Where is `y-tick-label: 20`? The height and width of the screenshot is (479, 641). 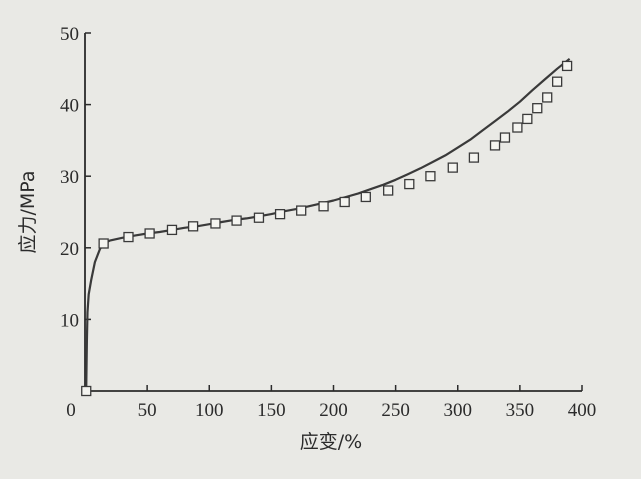 y-tick-label: 20 is located at coordinates (69, 249).